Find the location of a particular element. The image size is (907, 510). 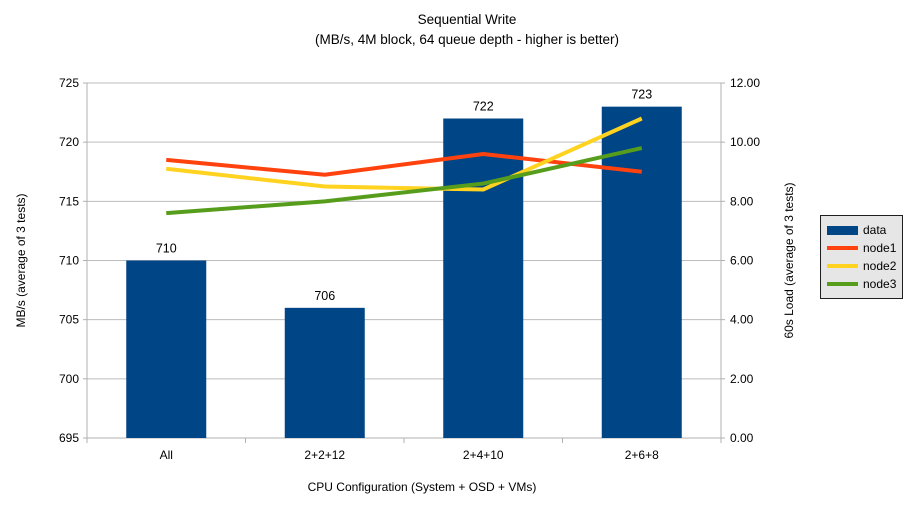

legend-label-node2: node2 is located at coordinates (880, 266).